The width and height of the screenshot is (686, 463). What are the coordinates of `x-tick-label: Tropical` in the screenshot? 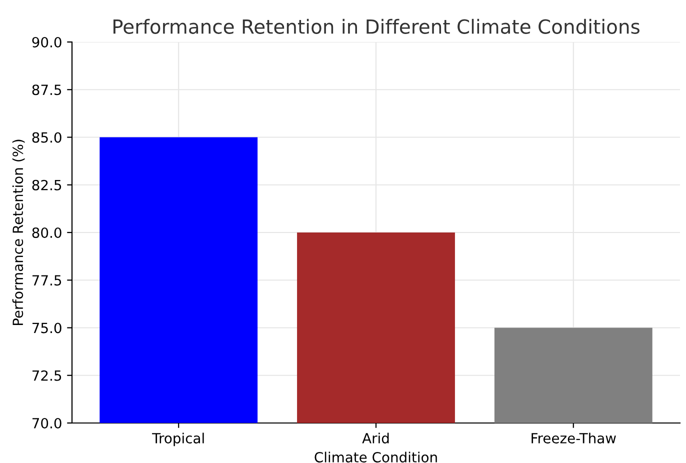 It's located at (178, 439).